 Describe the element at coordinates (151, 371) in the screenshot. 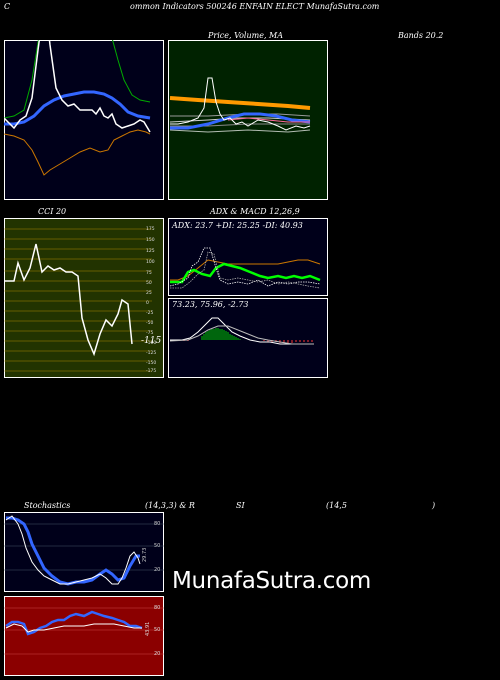

I see `cci-tick: -175` at that location.